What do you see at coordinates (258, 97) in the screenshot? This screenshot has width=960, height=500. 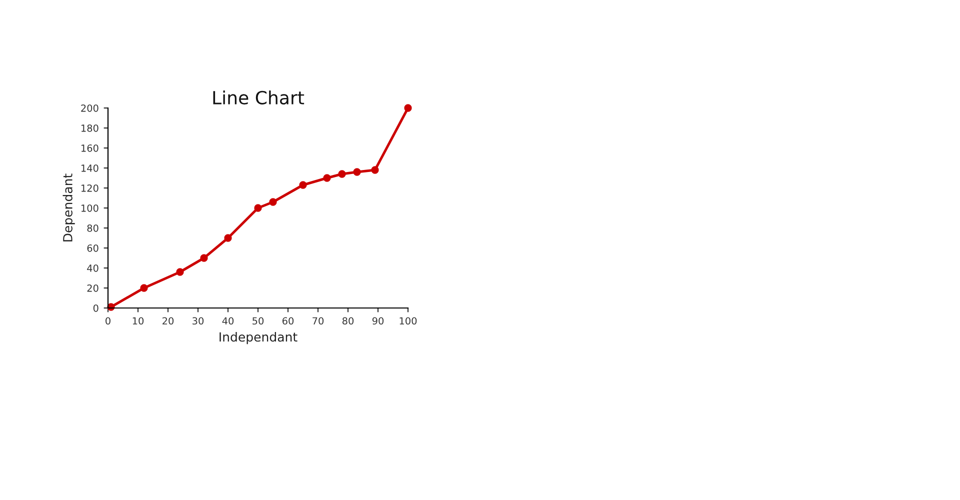 I see `chart-title: Line Chart` at bounding box center [258, 97].